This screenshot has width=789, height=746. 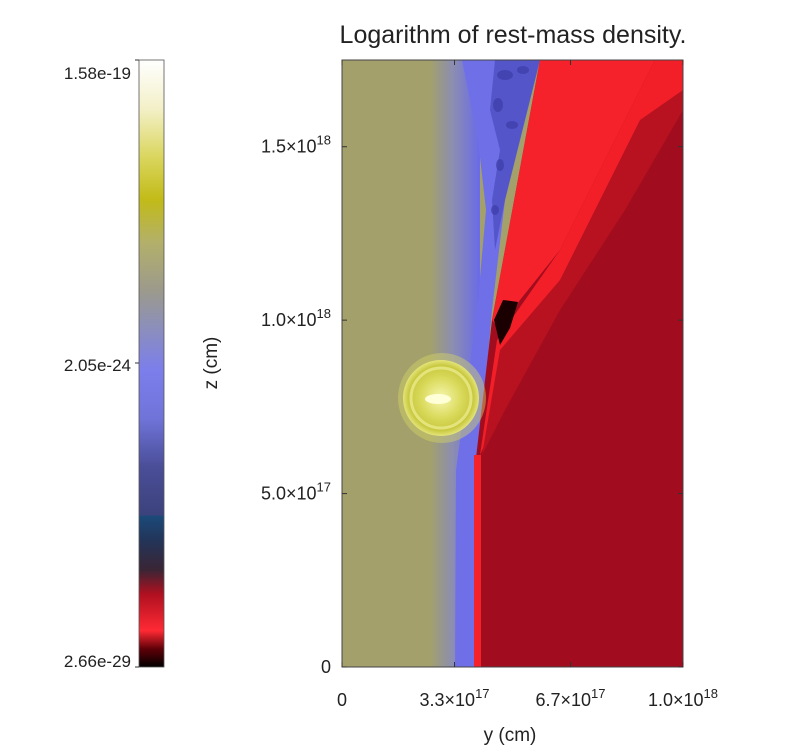 I want to click on turbulent-eddies, so click(x=510, y=140).